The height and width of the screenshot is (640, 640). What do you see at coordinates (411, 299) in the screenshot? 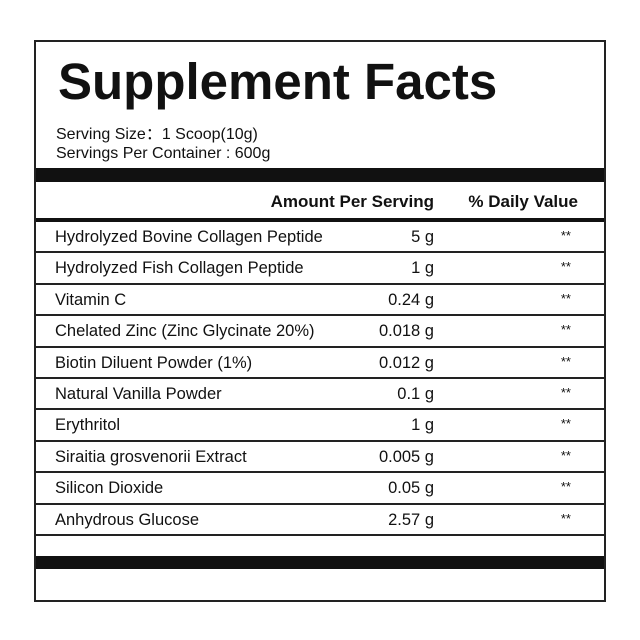
I see `ingredient-amount: 0.24 g` at bounding box center [411, 299].